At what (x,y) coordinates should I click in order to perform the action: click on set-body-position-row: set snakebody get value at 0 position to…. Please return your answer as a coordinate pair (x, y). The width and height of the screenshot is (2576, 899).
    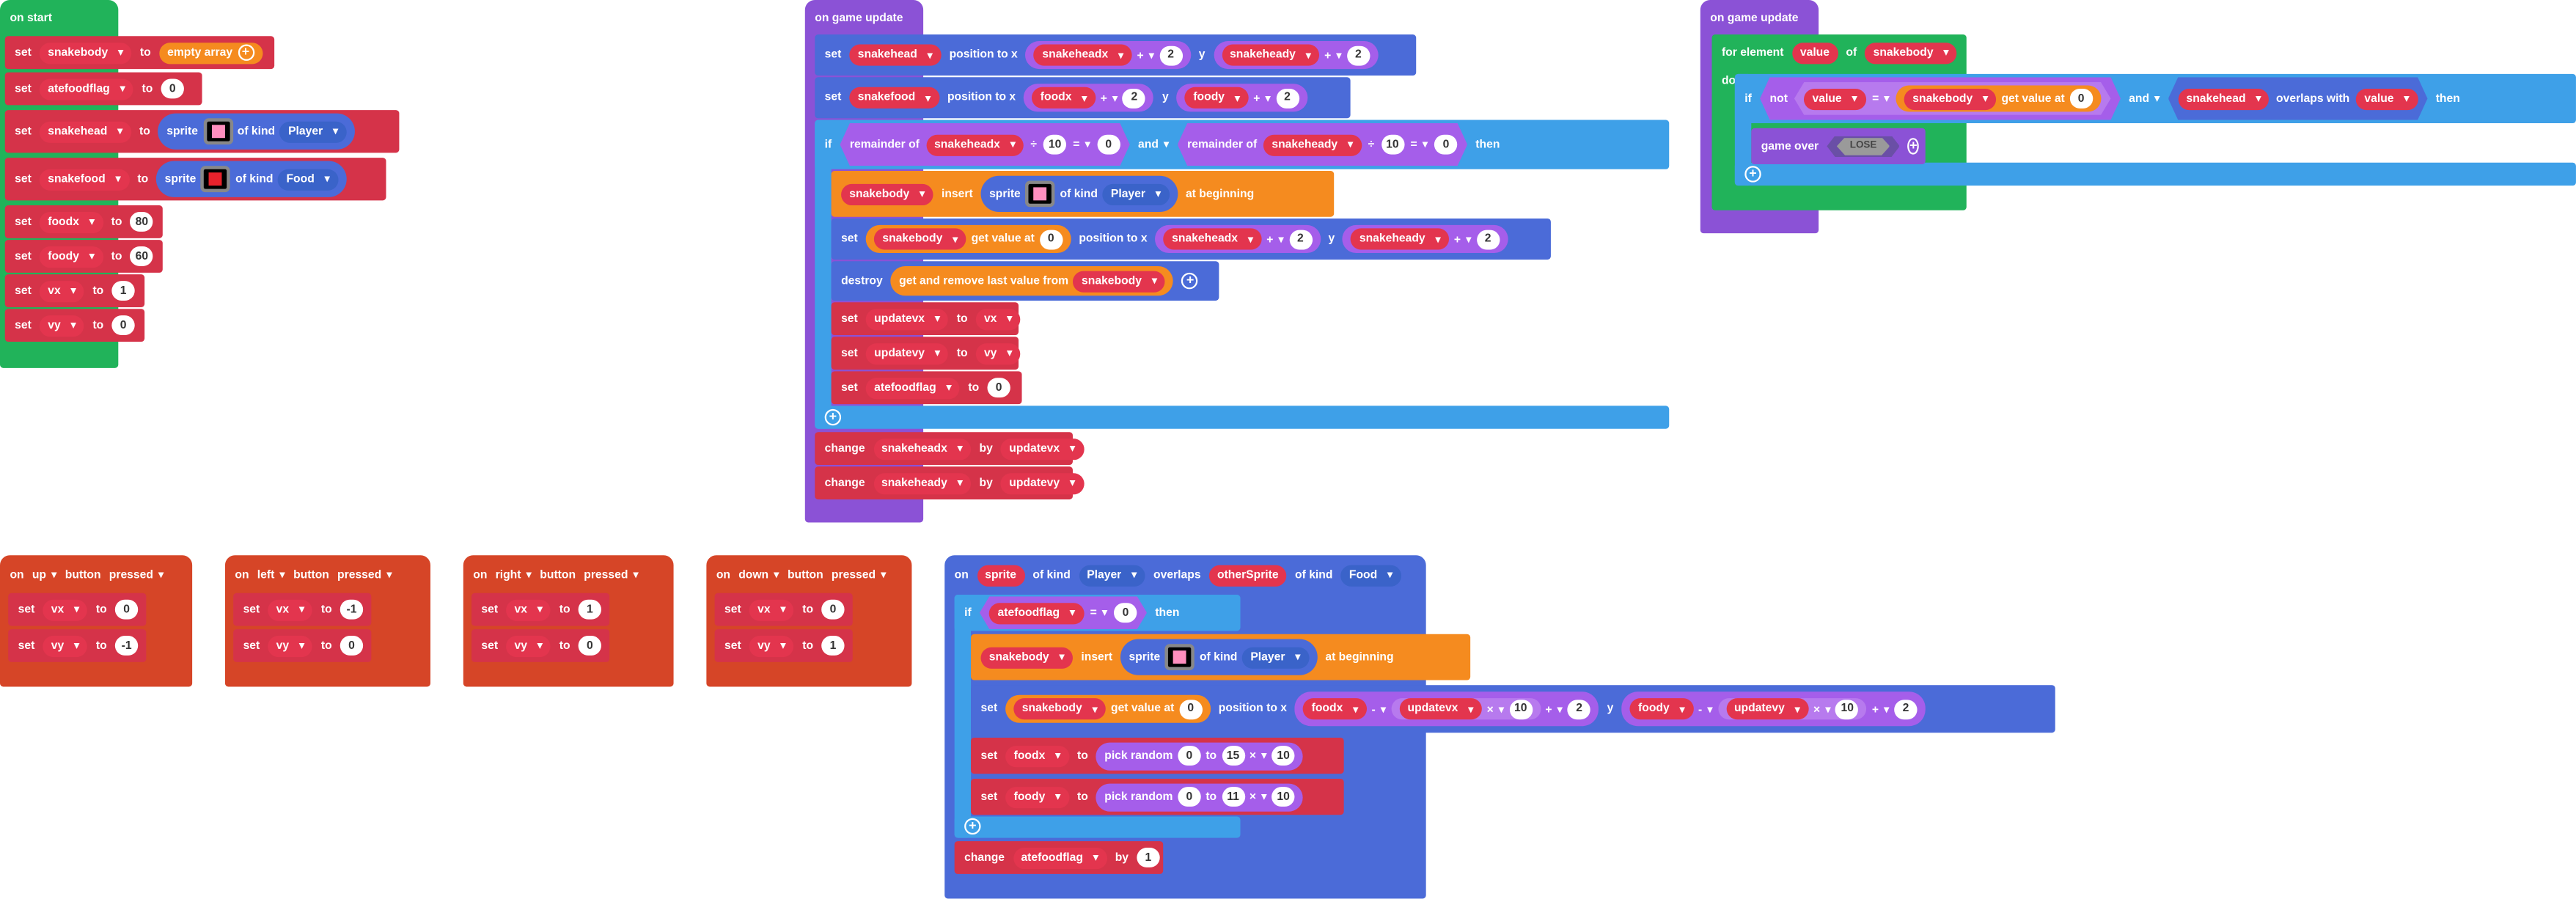
    Looking at the image, I should click on (1513, 709).